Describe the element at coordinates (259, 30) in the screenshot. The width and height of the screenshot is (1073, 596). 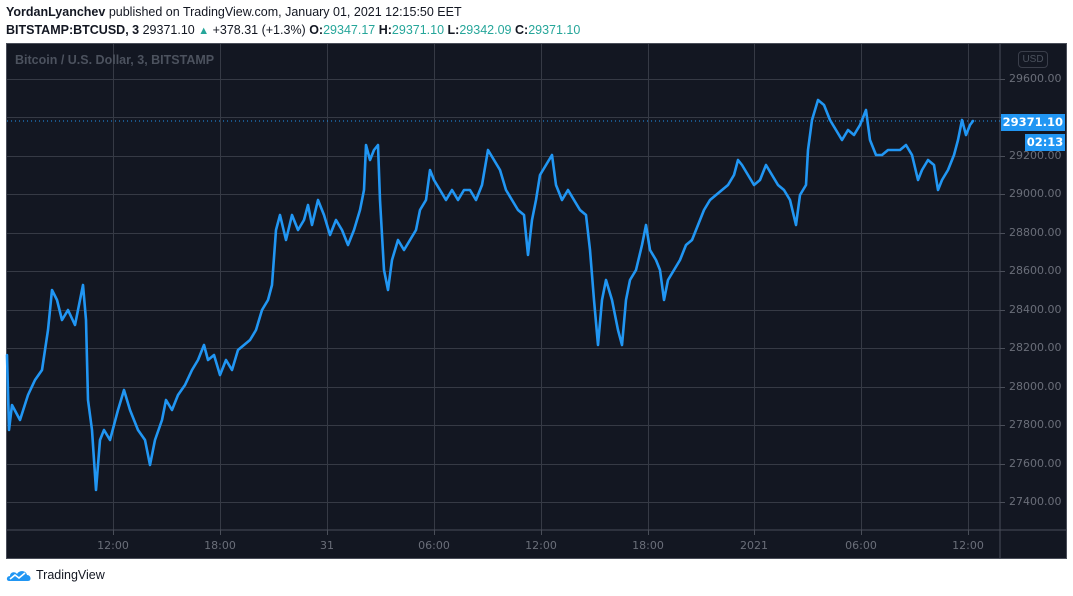
I see `change-value: +378.31 (+1.3%)` at that location.